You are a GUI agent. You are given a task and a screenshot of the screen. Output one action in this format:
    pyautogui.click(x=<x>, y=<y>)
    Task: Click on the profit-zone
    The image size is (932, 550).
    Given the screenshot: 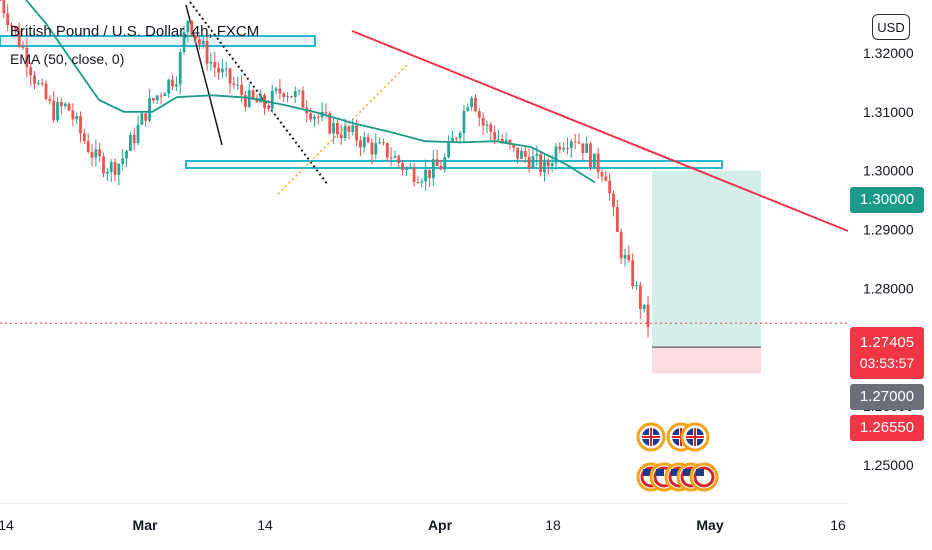 What is the action you would take?
    pyautogui.click(x=706, y=259)
    